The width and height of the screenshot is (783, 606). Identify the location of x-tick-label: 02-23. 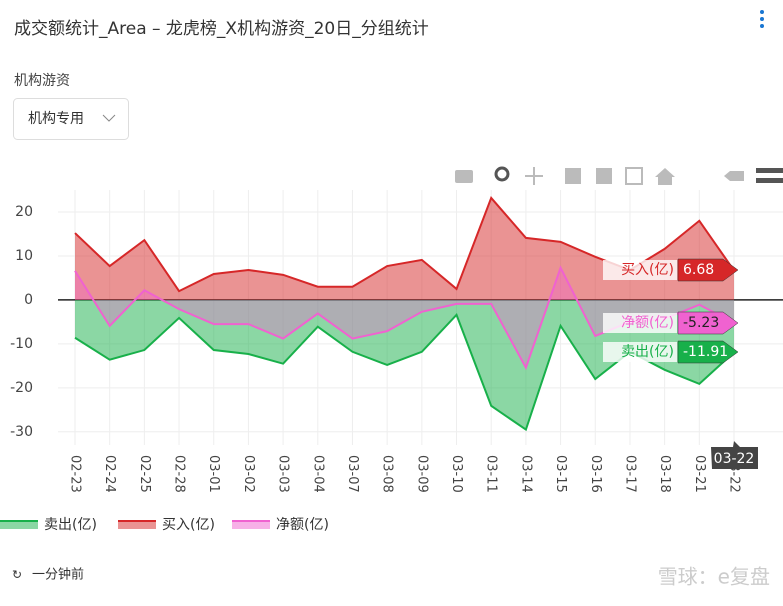
(75, 474).